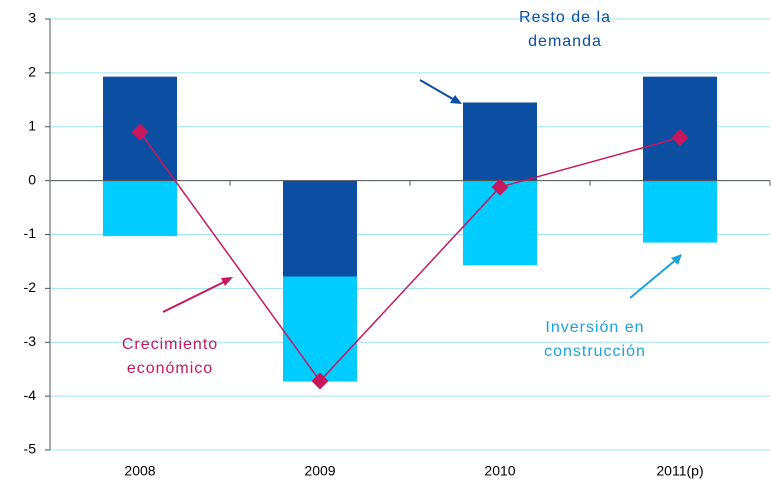  What do you see at coordinates (30, 395) in the screenshot?
I see `y-tick-label: -4` at bounding box center [30, 395].